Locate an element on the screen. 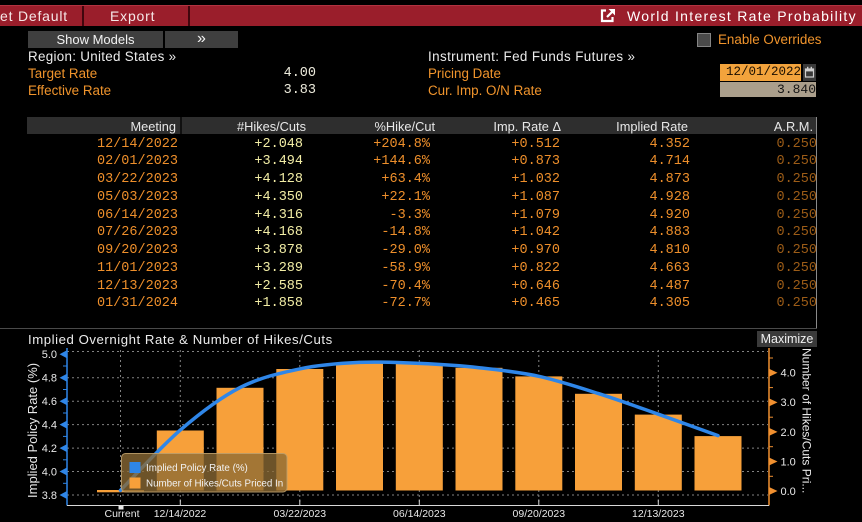  svg-text: 09/20/2023 is located at coordinates (539, 514).